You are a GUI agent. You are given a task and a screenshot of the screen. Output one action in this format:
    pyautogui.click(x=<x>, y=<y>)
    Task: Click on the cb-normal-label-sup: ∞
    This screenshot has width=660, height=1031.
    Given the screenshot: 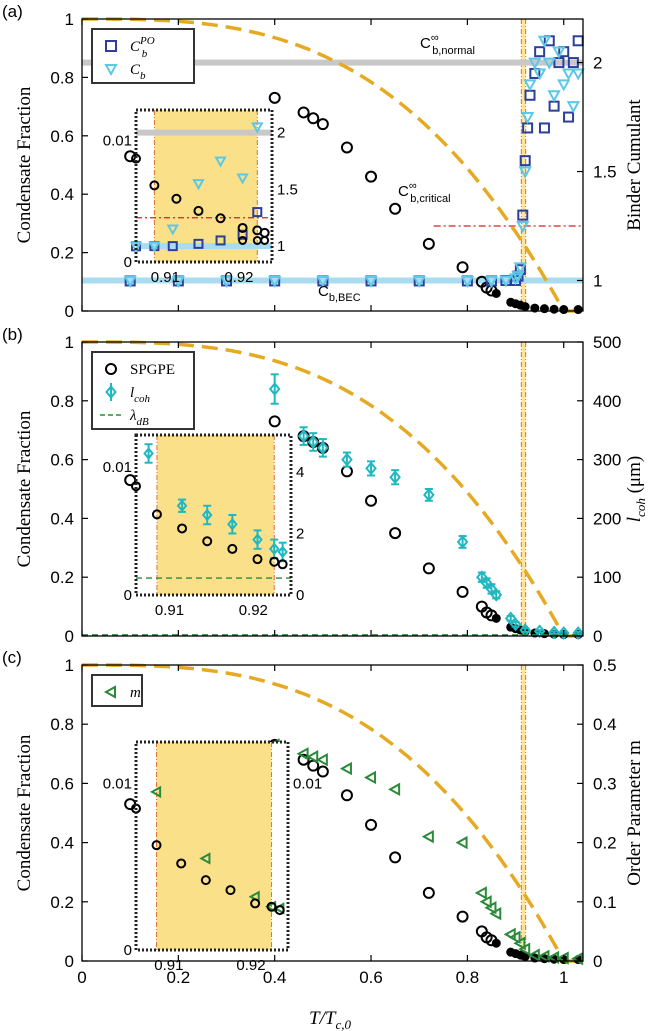 What is the action you would take?
    pyautogui.click(x=435, y=38)
    